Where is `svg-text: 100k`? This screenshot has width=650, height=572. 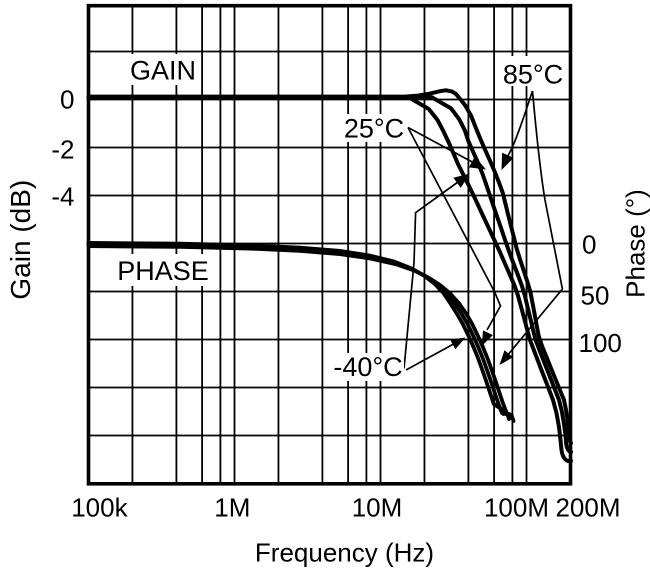 svg-text: 100k is located at coordinates (99, 508).